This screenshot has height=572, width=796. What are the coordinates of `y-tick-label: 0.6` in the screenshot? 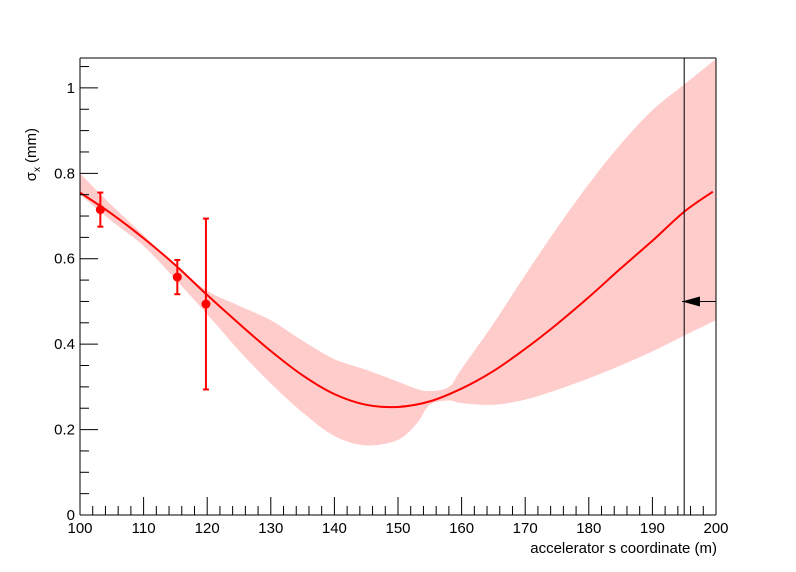 It's located at (64, 259).